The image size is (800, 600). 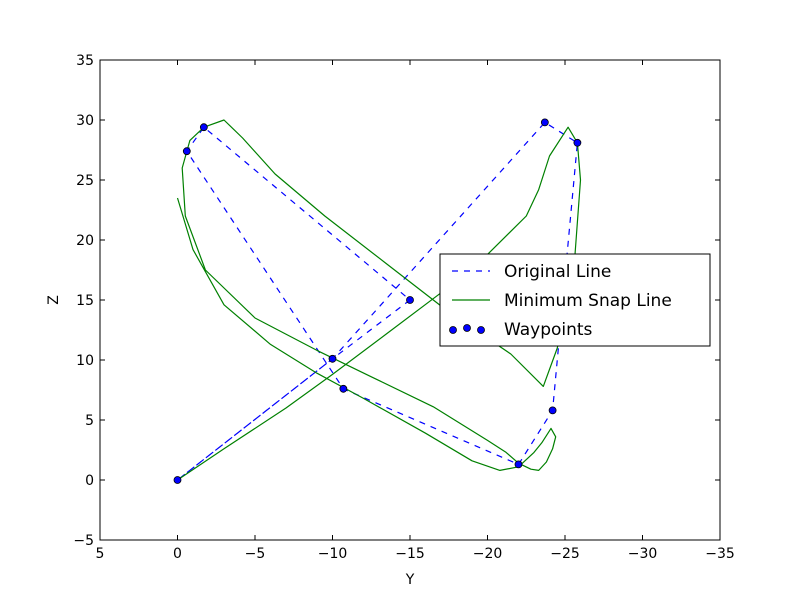 What do you see at coordinates (548, 330) in the screenshot?
I see `legend-label: Waypoints` at bounding box center [548, 330].